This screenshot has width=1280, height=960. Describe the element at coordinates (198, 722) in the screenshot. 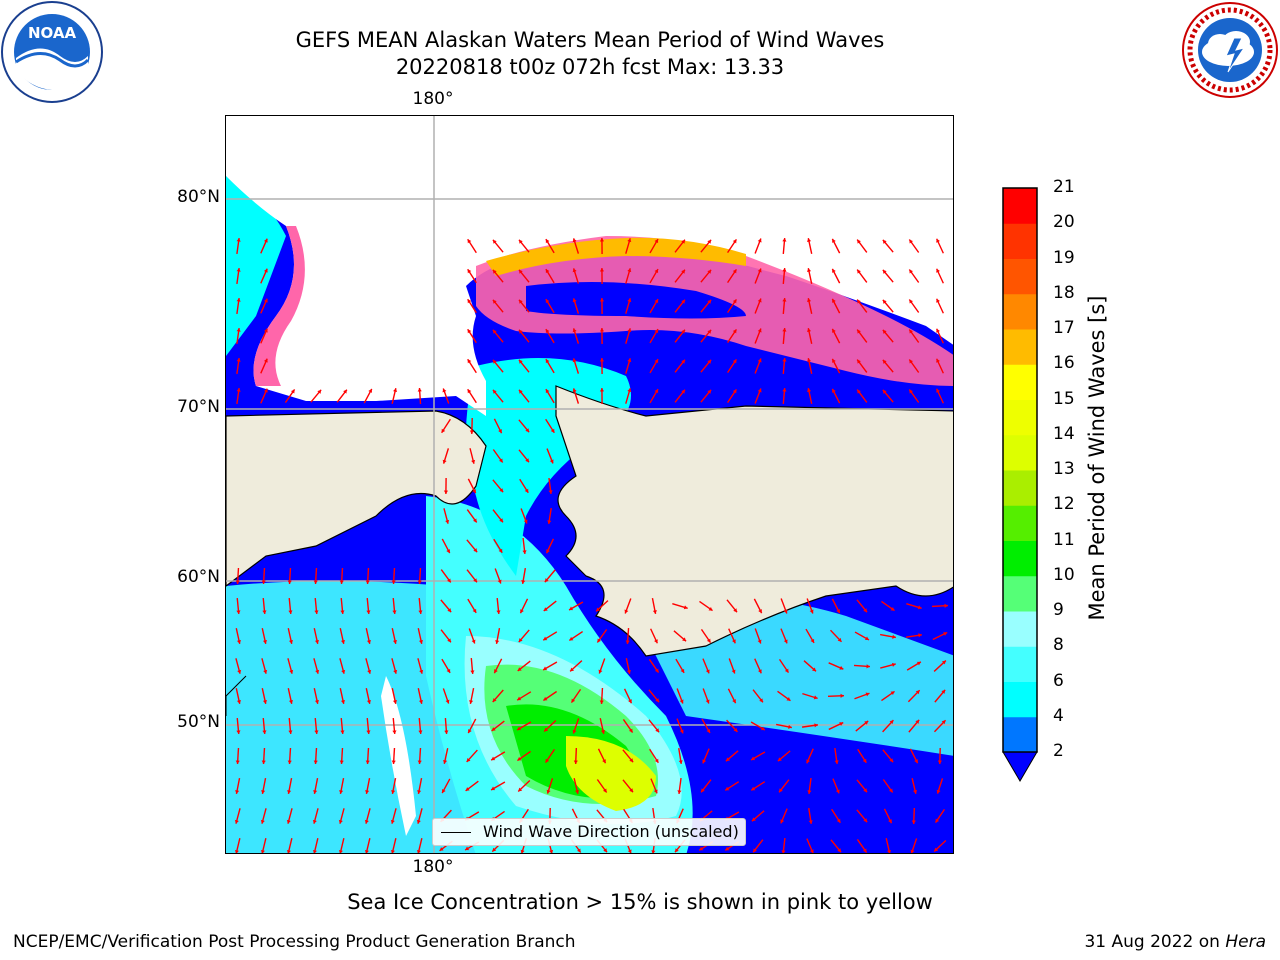

I see `lat-label-50: 50°N` at that location.